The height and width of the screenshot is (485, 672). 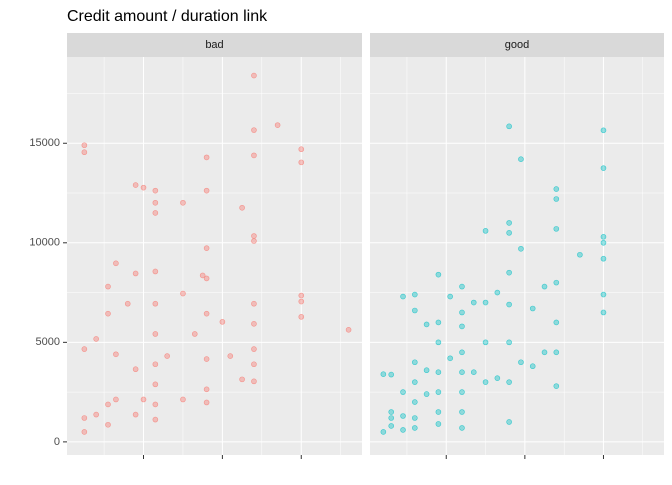 What do you see at coordinates (48, 342) in the screenshot?
I see `y-tick-label: 5000` at bounding box center [48, 342].